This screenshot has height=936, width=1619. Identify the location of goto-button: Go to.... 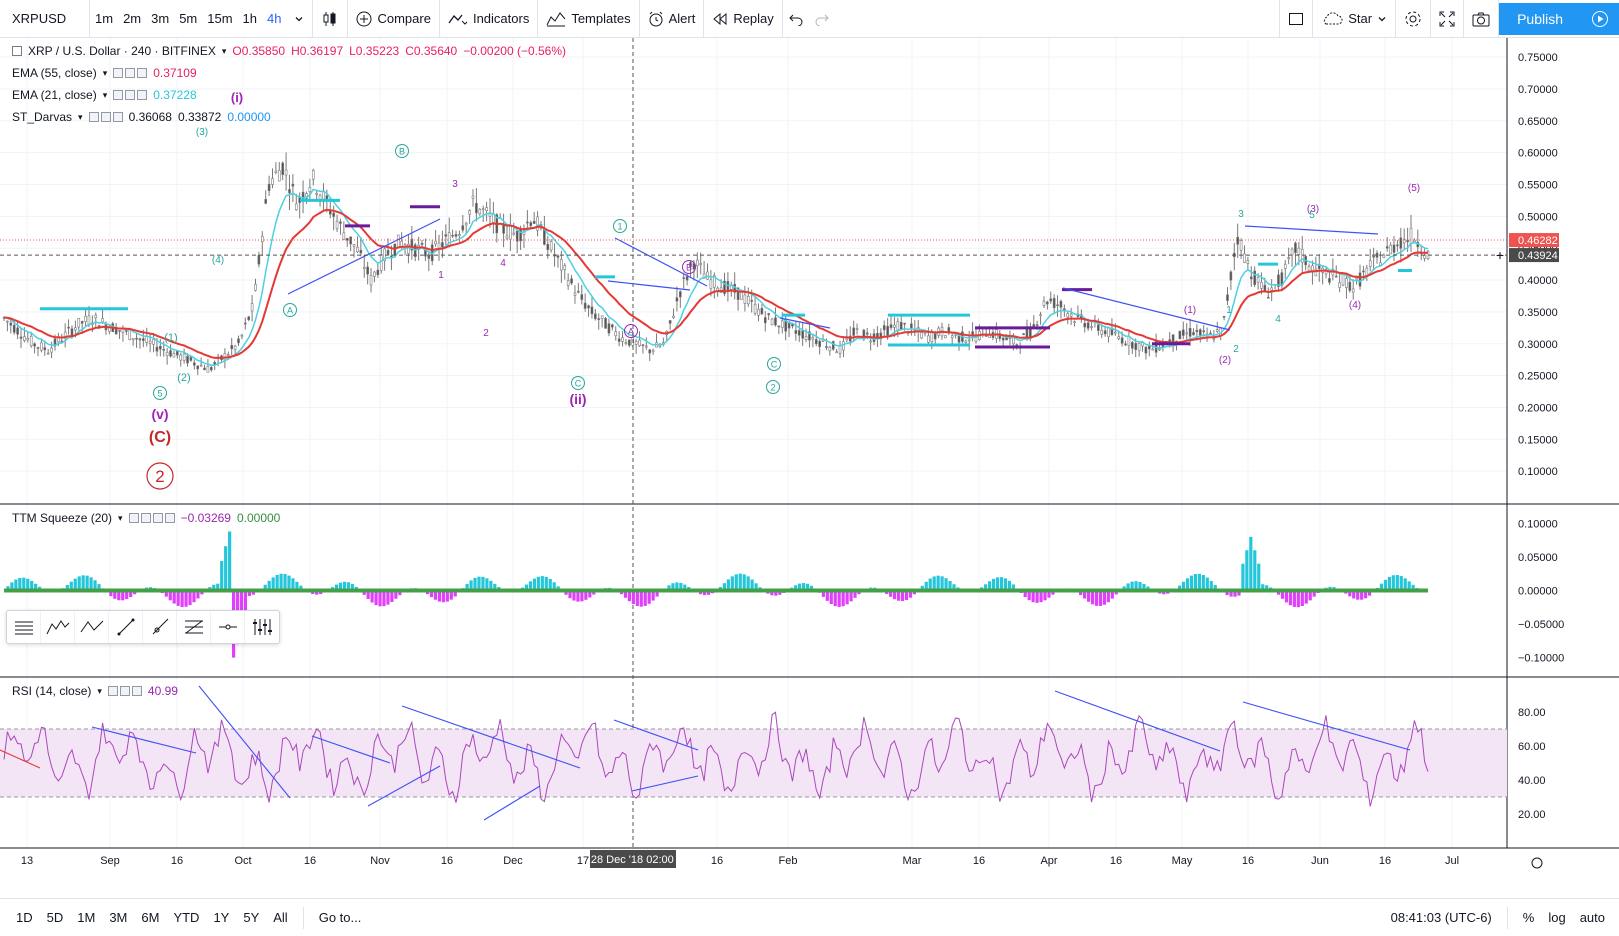
(340, 917).